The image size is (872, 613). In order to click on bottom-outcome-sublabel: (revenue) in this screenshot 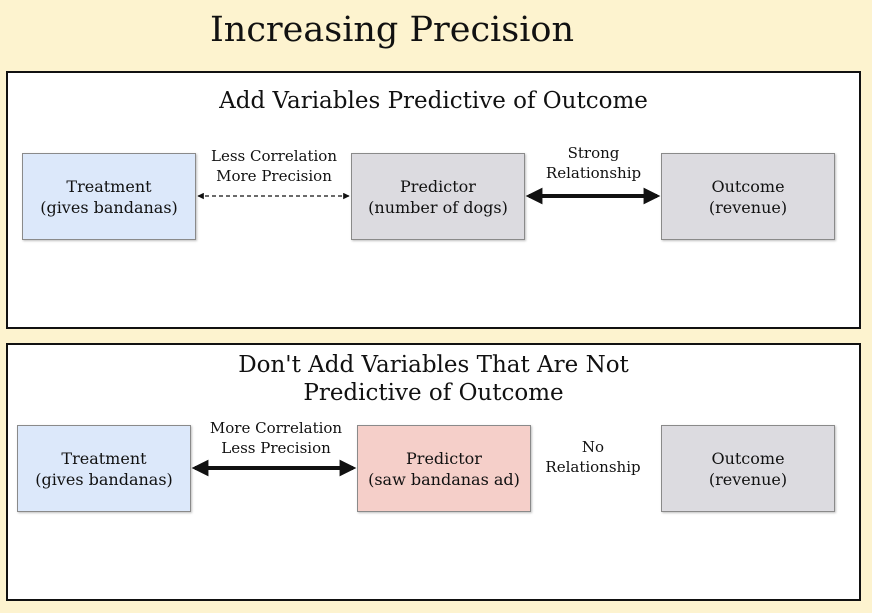, I will do `click(748, 479)`.